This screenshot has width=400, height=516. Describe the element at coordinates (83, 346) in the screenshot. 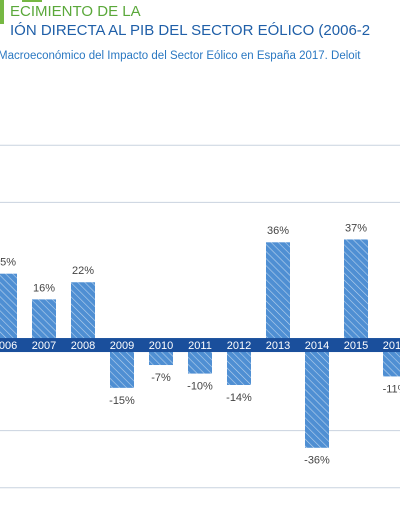

I see `x-tick-label: 2008` at that location.